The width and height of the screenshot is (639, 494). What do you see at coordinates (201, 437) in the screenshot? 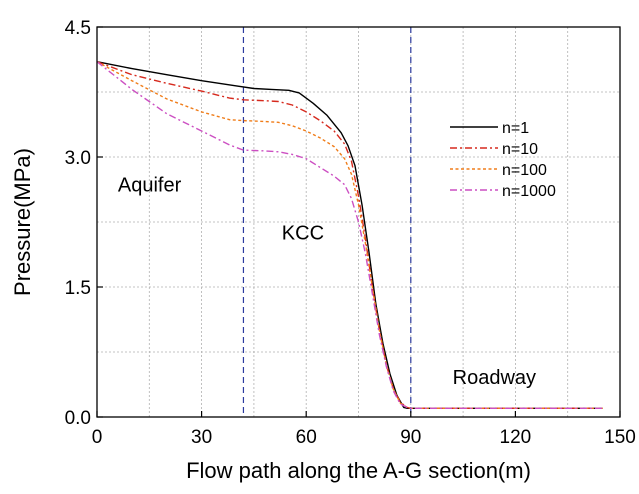
I see `x-tick-label: 30` at bounding box center [201, 437].